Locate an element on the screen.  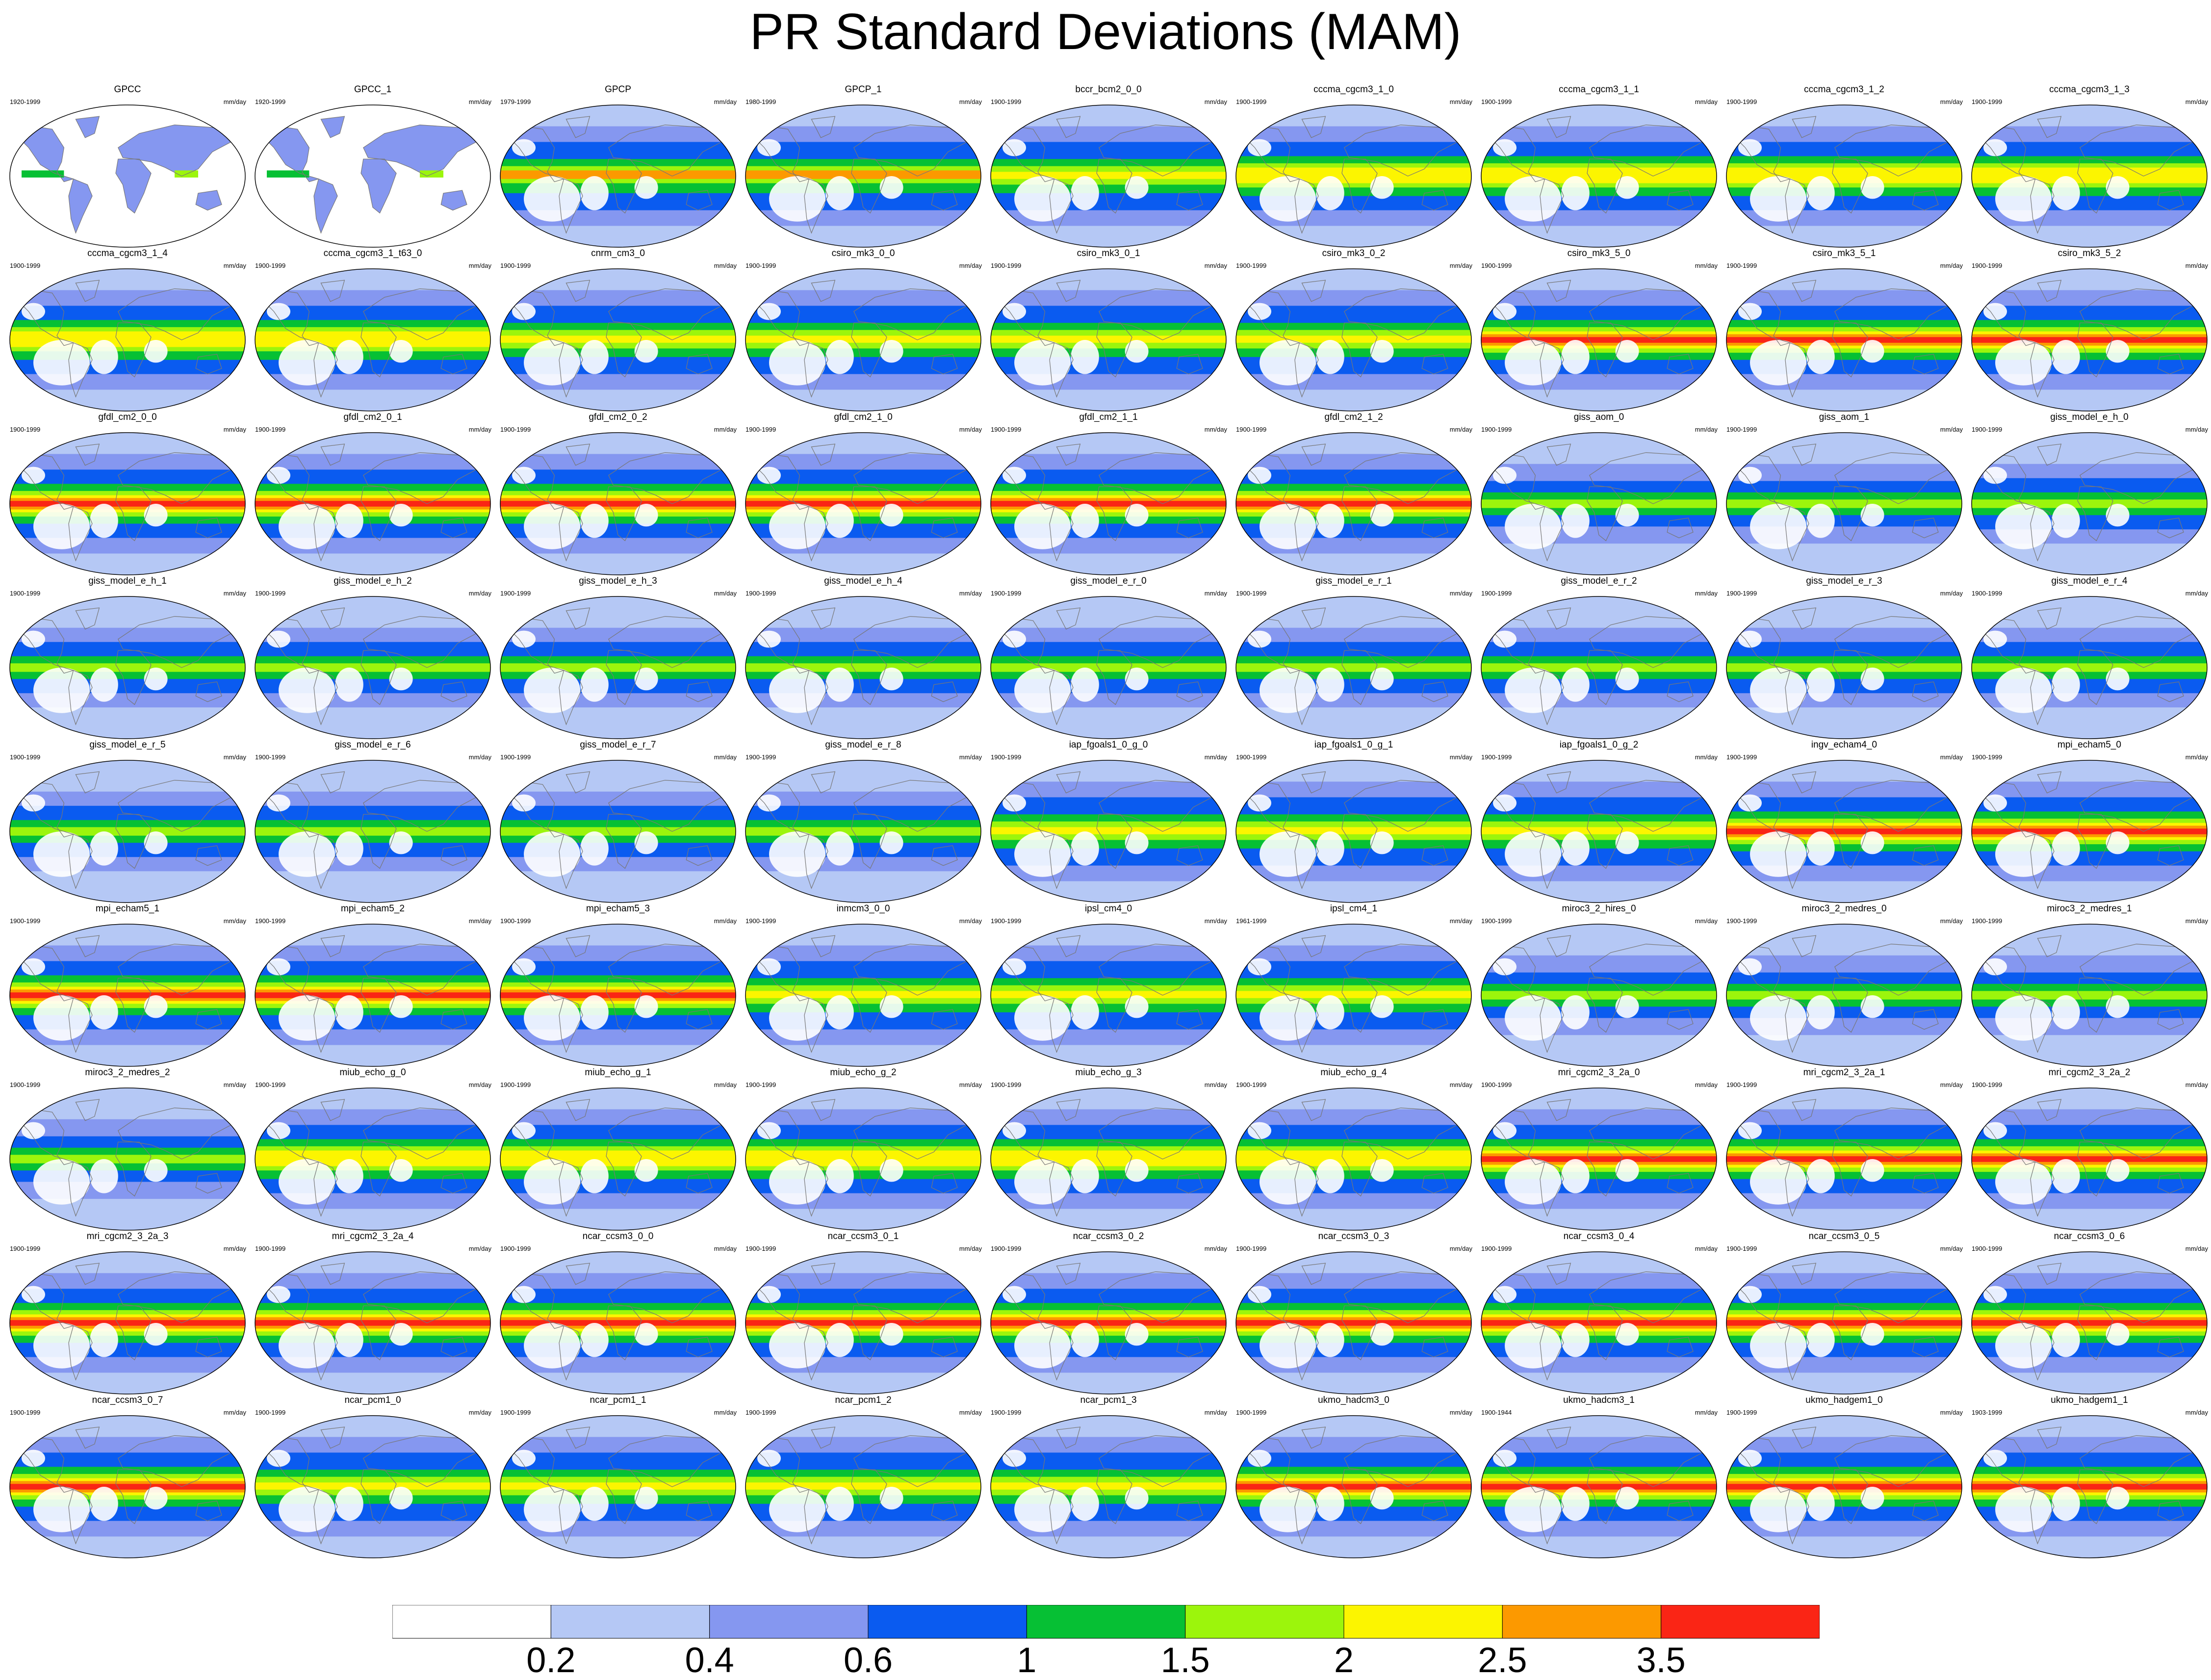
panel-title: GPCC is located at coordinates (127, 89).